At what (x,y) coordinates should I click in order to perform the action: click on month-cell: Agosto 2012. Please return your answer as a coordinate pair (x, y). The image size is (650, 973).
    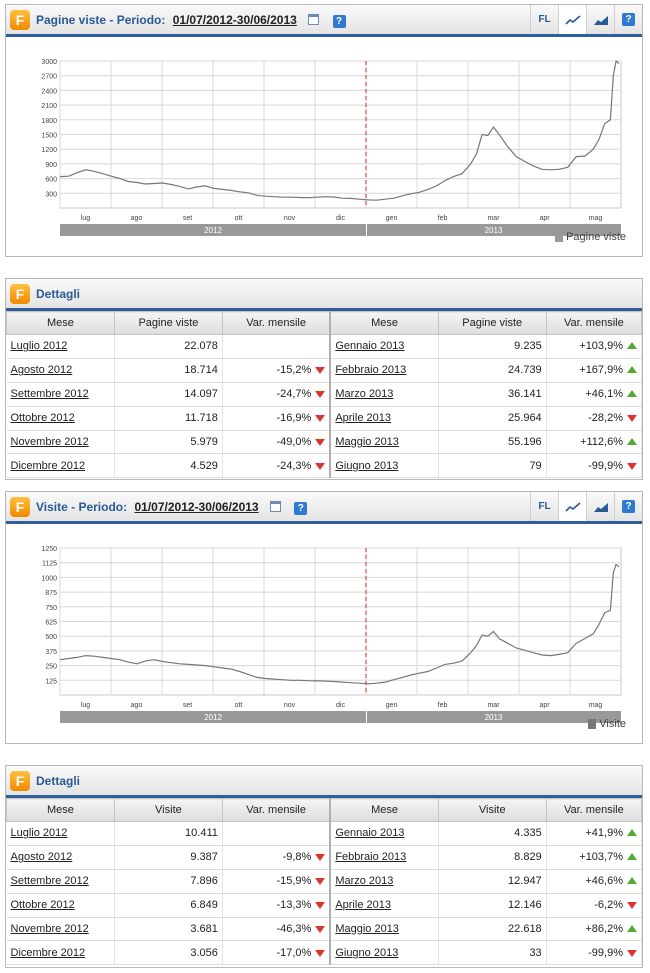
    Looking at the image, I should click on (60, 370).